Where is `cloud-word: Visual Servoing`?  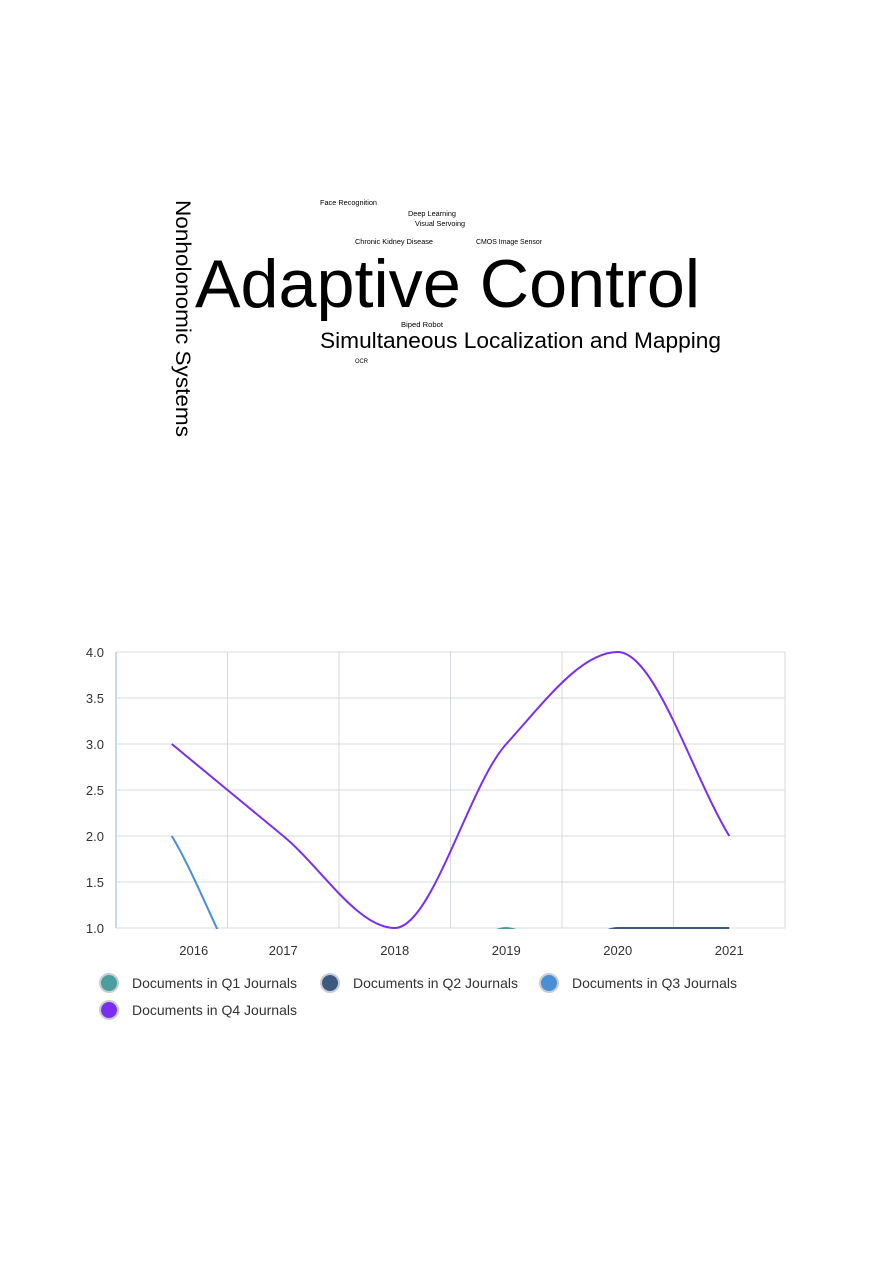
cloud-word: Visual Servoing is located at coordinates (440, 224).